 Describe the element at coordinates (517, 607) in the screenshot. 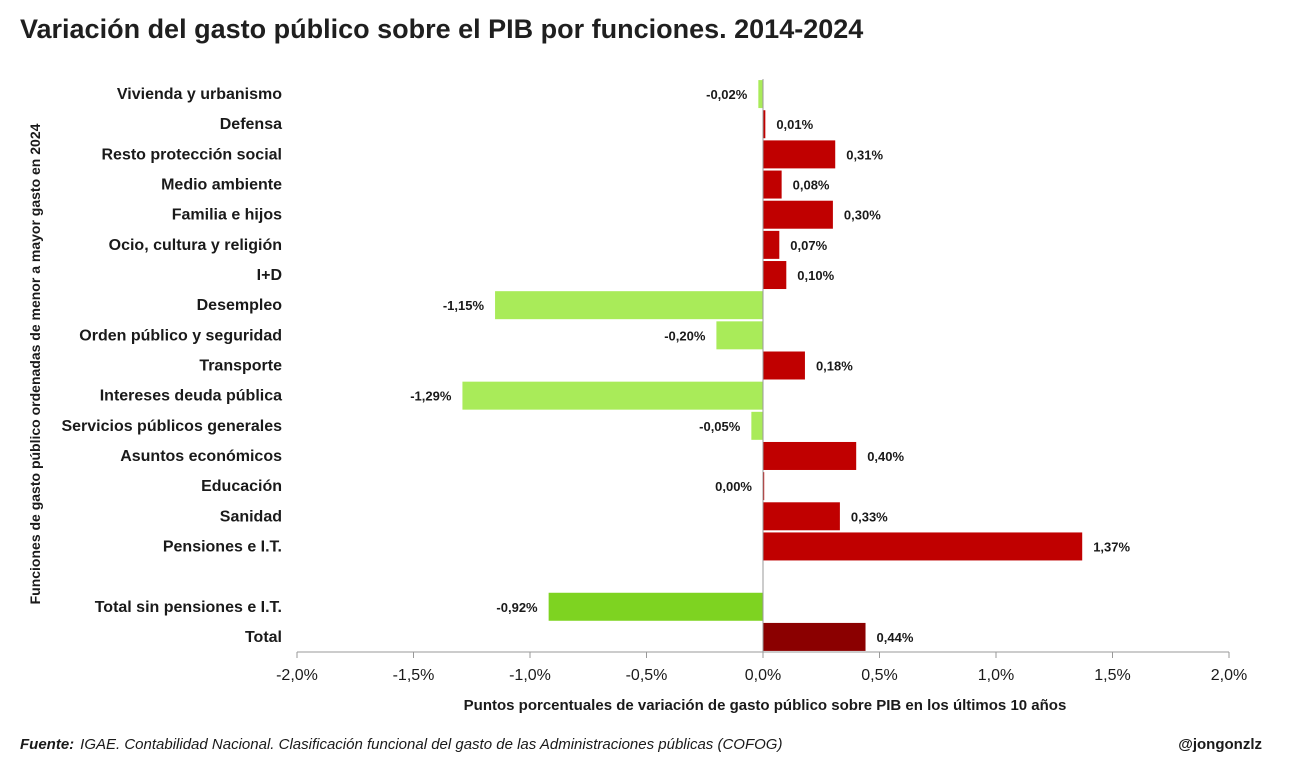

I see `data-label: -0,92%` at that location.